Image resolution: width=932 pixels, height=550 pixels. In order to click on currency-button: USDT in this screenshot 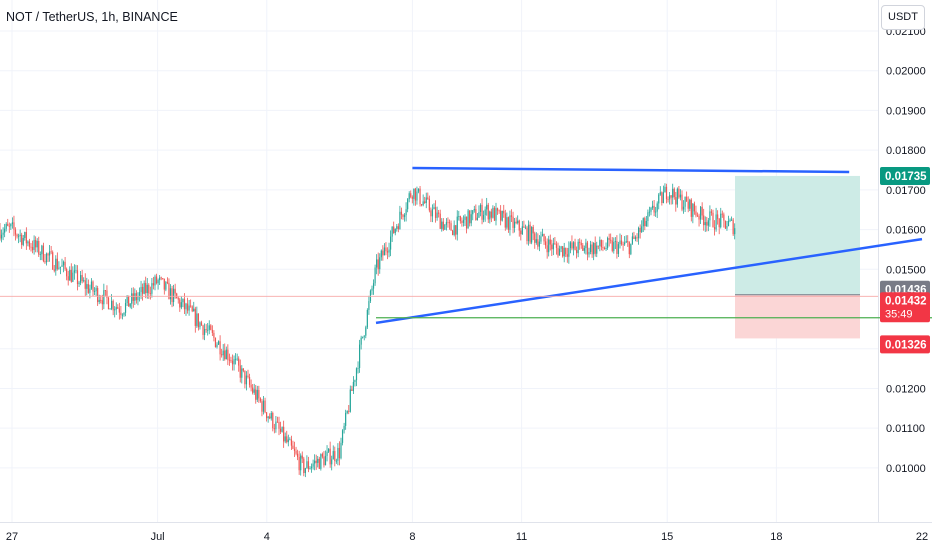, I will do `click(903, 17)`.